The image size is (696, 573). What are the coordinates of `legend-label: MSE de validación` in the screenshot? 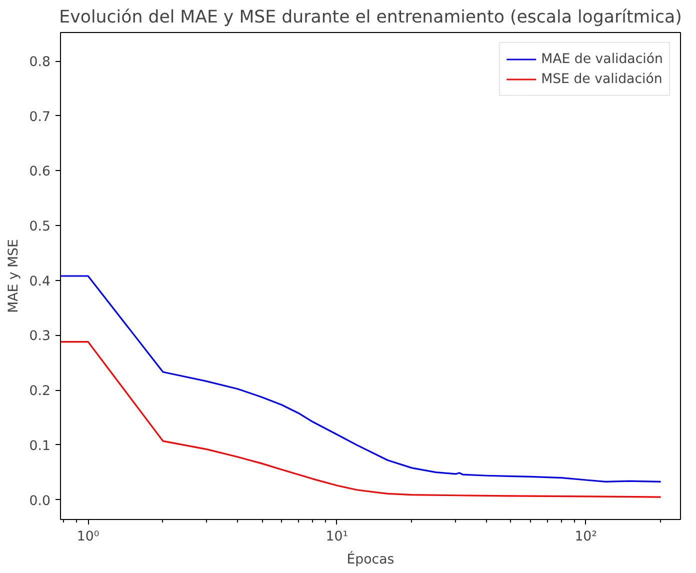 It's located at (601, 79).